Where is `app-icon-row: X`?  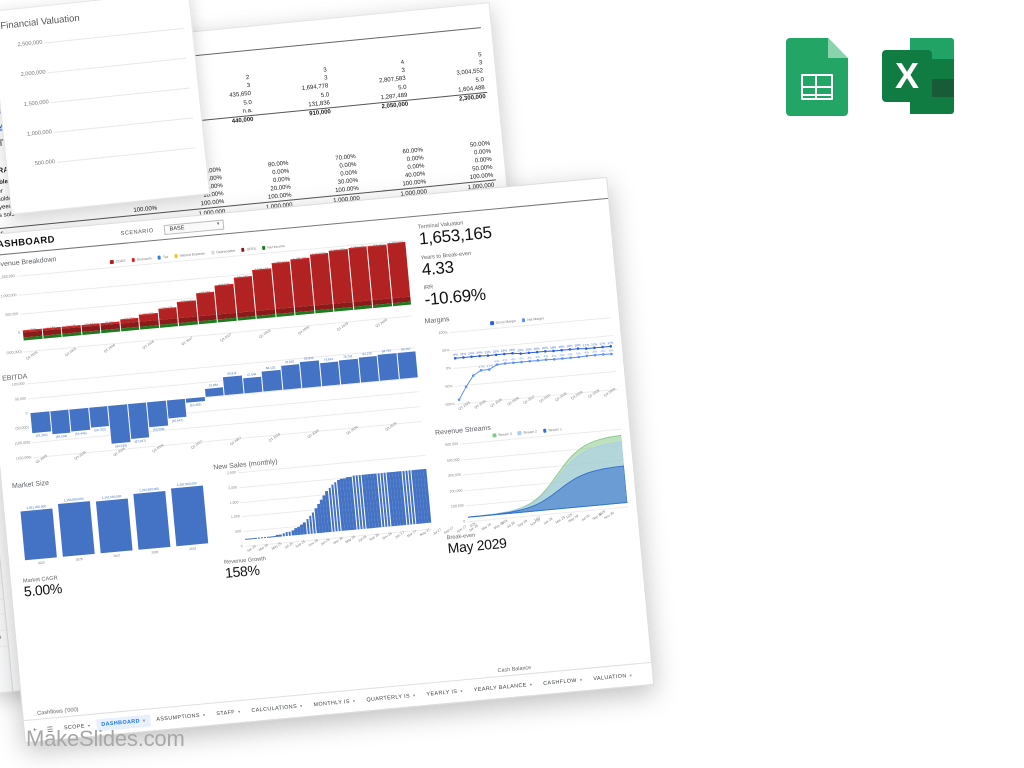
app-icon-row: X is located at coordinates (870, 77).